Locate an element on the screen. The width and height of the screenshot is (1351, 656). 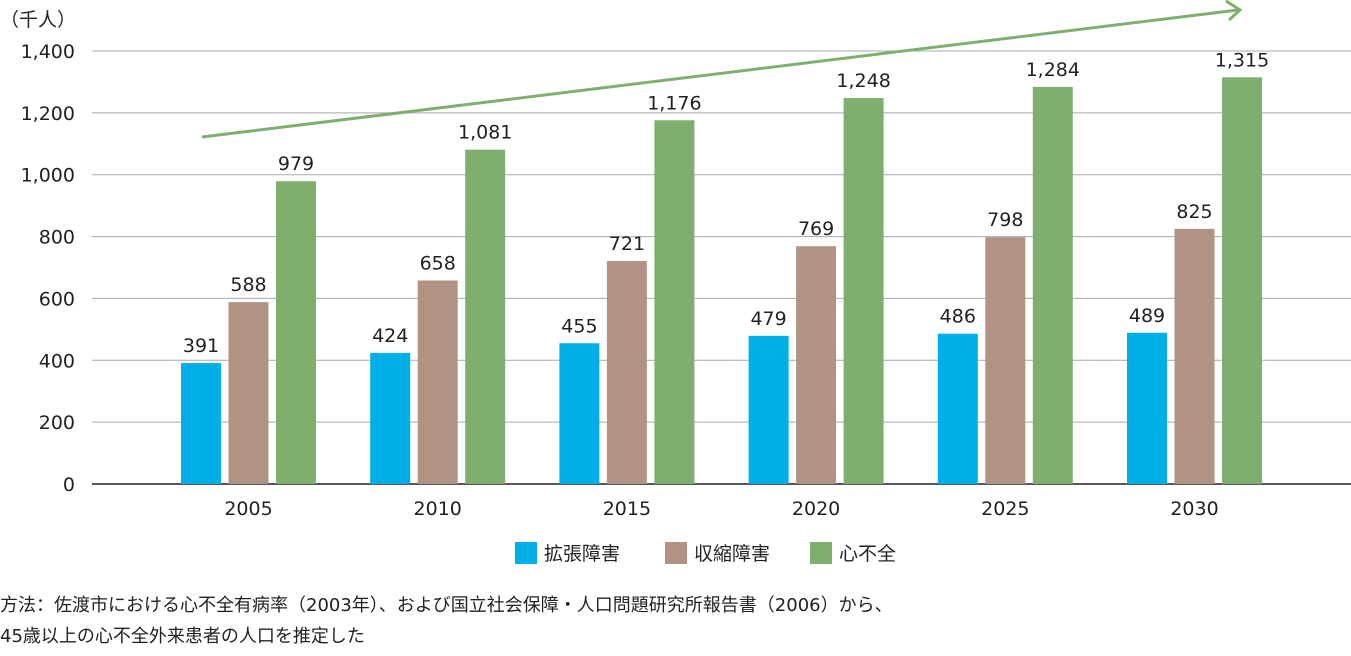
legend-label: 収縮障害 is located at coordinates (732, 554).